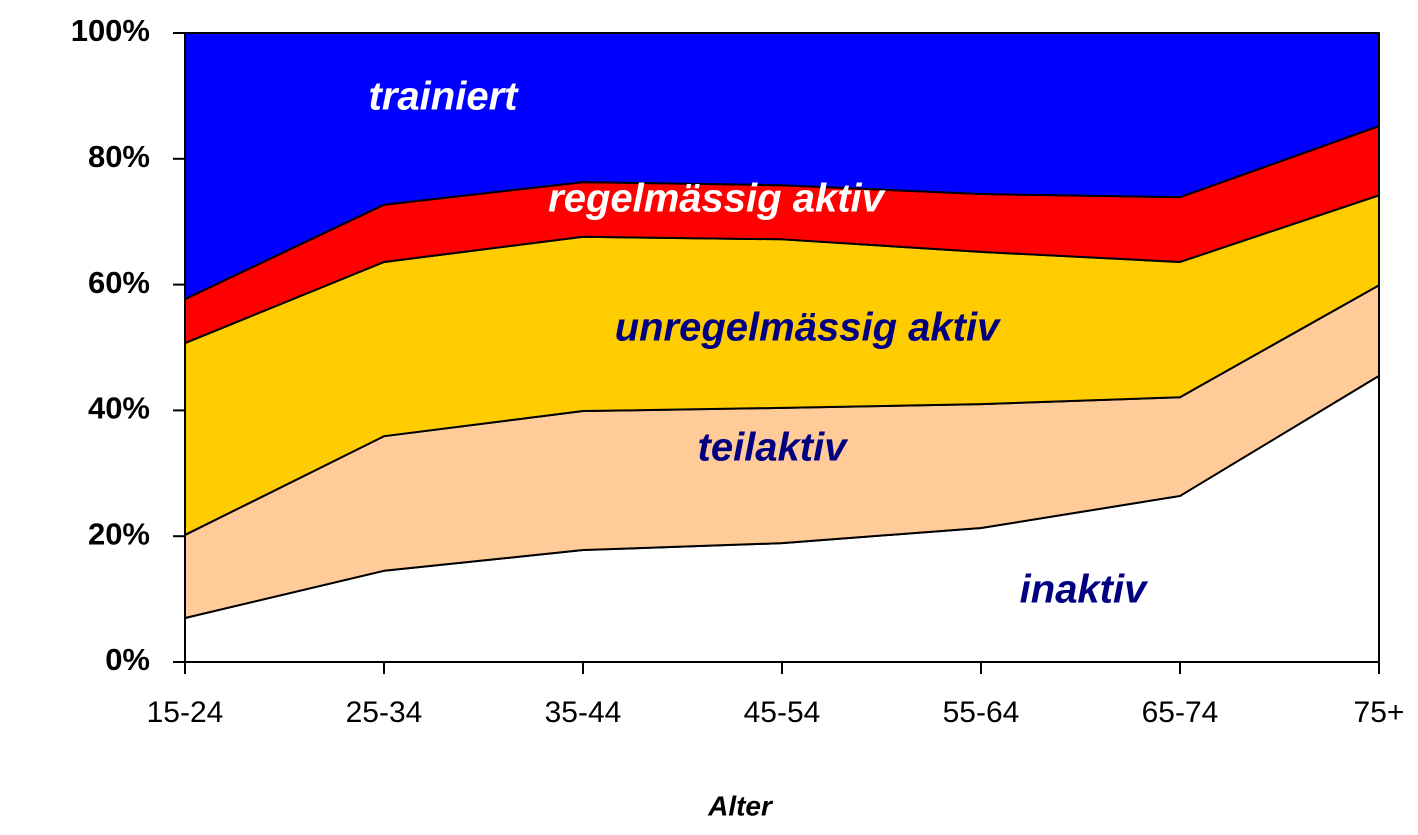  I want to click on x-tick-label: 45-54, so click(782, 712).